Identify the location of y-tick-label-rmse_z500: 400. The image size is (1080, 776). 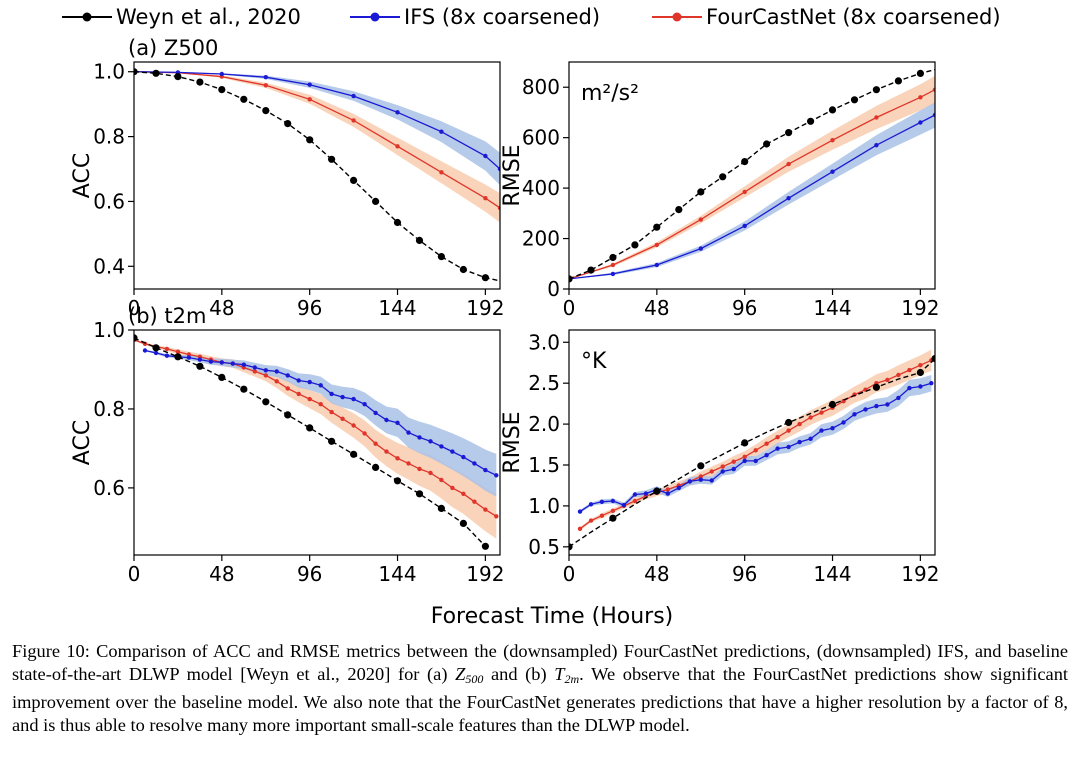
(541, 188).